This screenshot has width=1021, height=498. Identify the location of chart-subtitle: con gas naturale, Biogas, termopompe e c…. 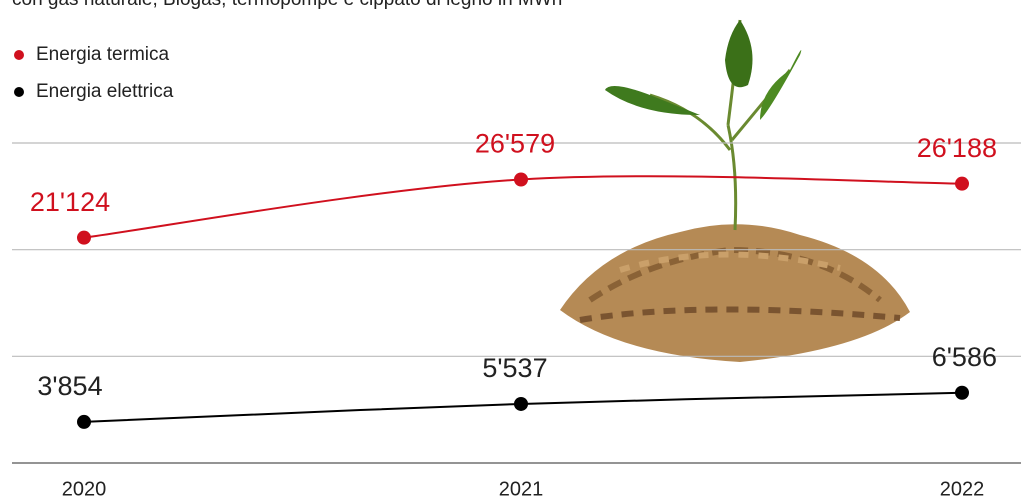
(287, 5).